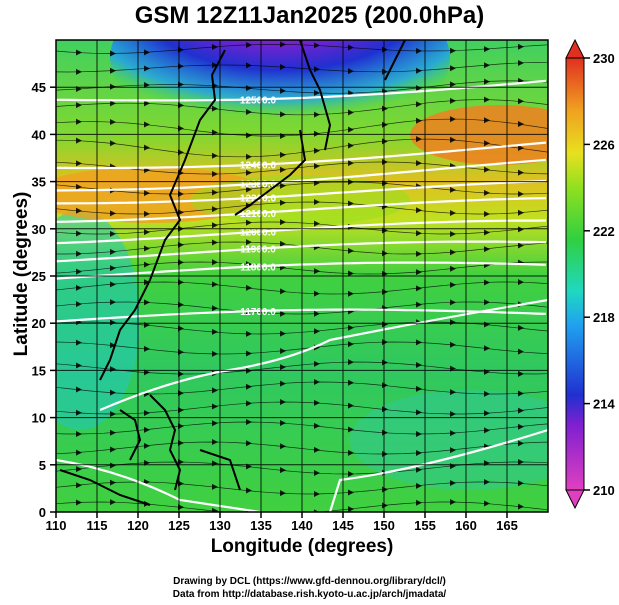 This screenshot has height=605, width=619. Describe the element at coordinates (39, 370) in the screenshot. I see `y-tick-label: 15` at that location.